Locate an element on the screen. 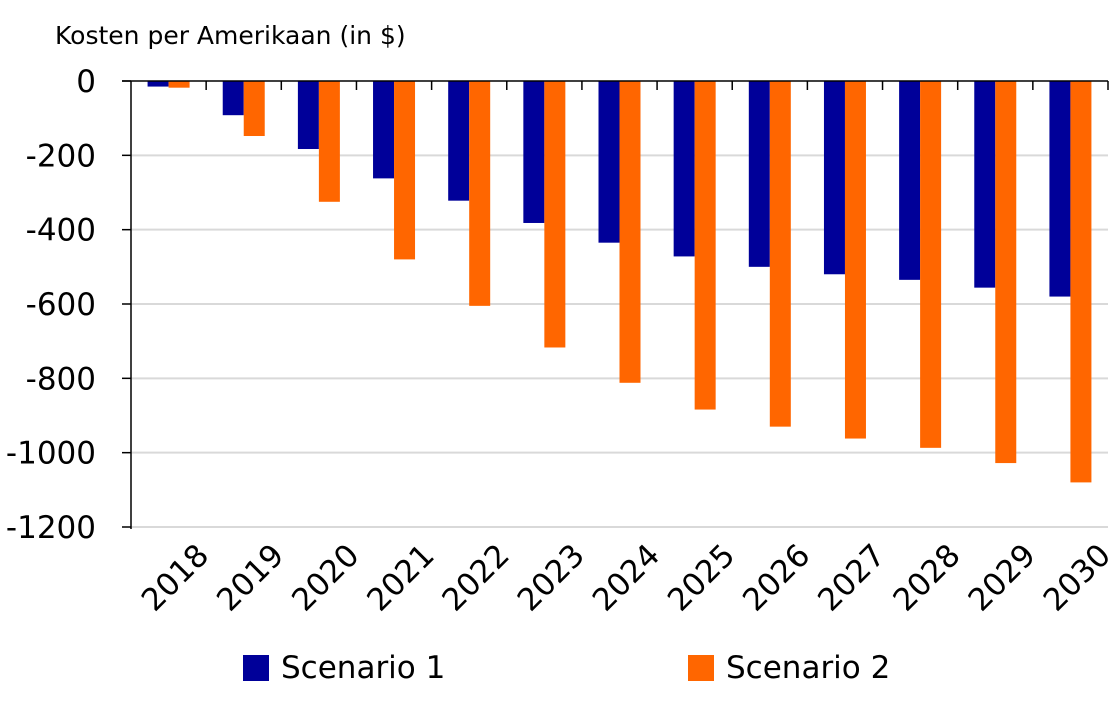 The width and height of the screenshot is (1111, 723). bar-scenario-2-2018 is located at coordinates (179, 84).